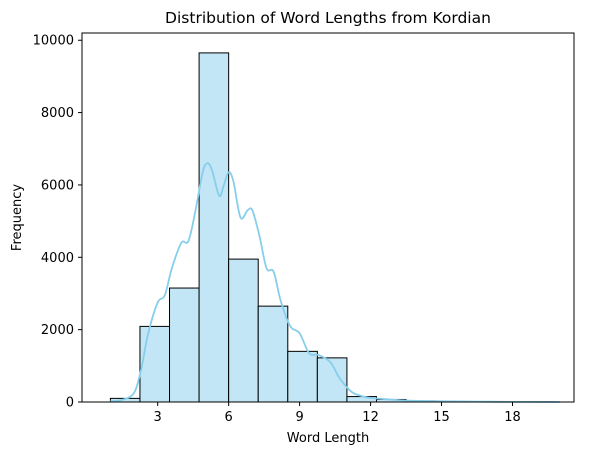 Image resolution: width=589 pixels, height=455 pixels. Describe the element at coordinates (57, 185) in the screenshot. I see `y-tick-label: 6000` at that location.